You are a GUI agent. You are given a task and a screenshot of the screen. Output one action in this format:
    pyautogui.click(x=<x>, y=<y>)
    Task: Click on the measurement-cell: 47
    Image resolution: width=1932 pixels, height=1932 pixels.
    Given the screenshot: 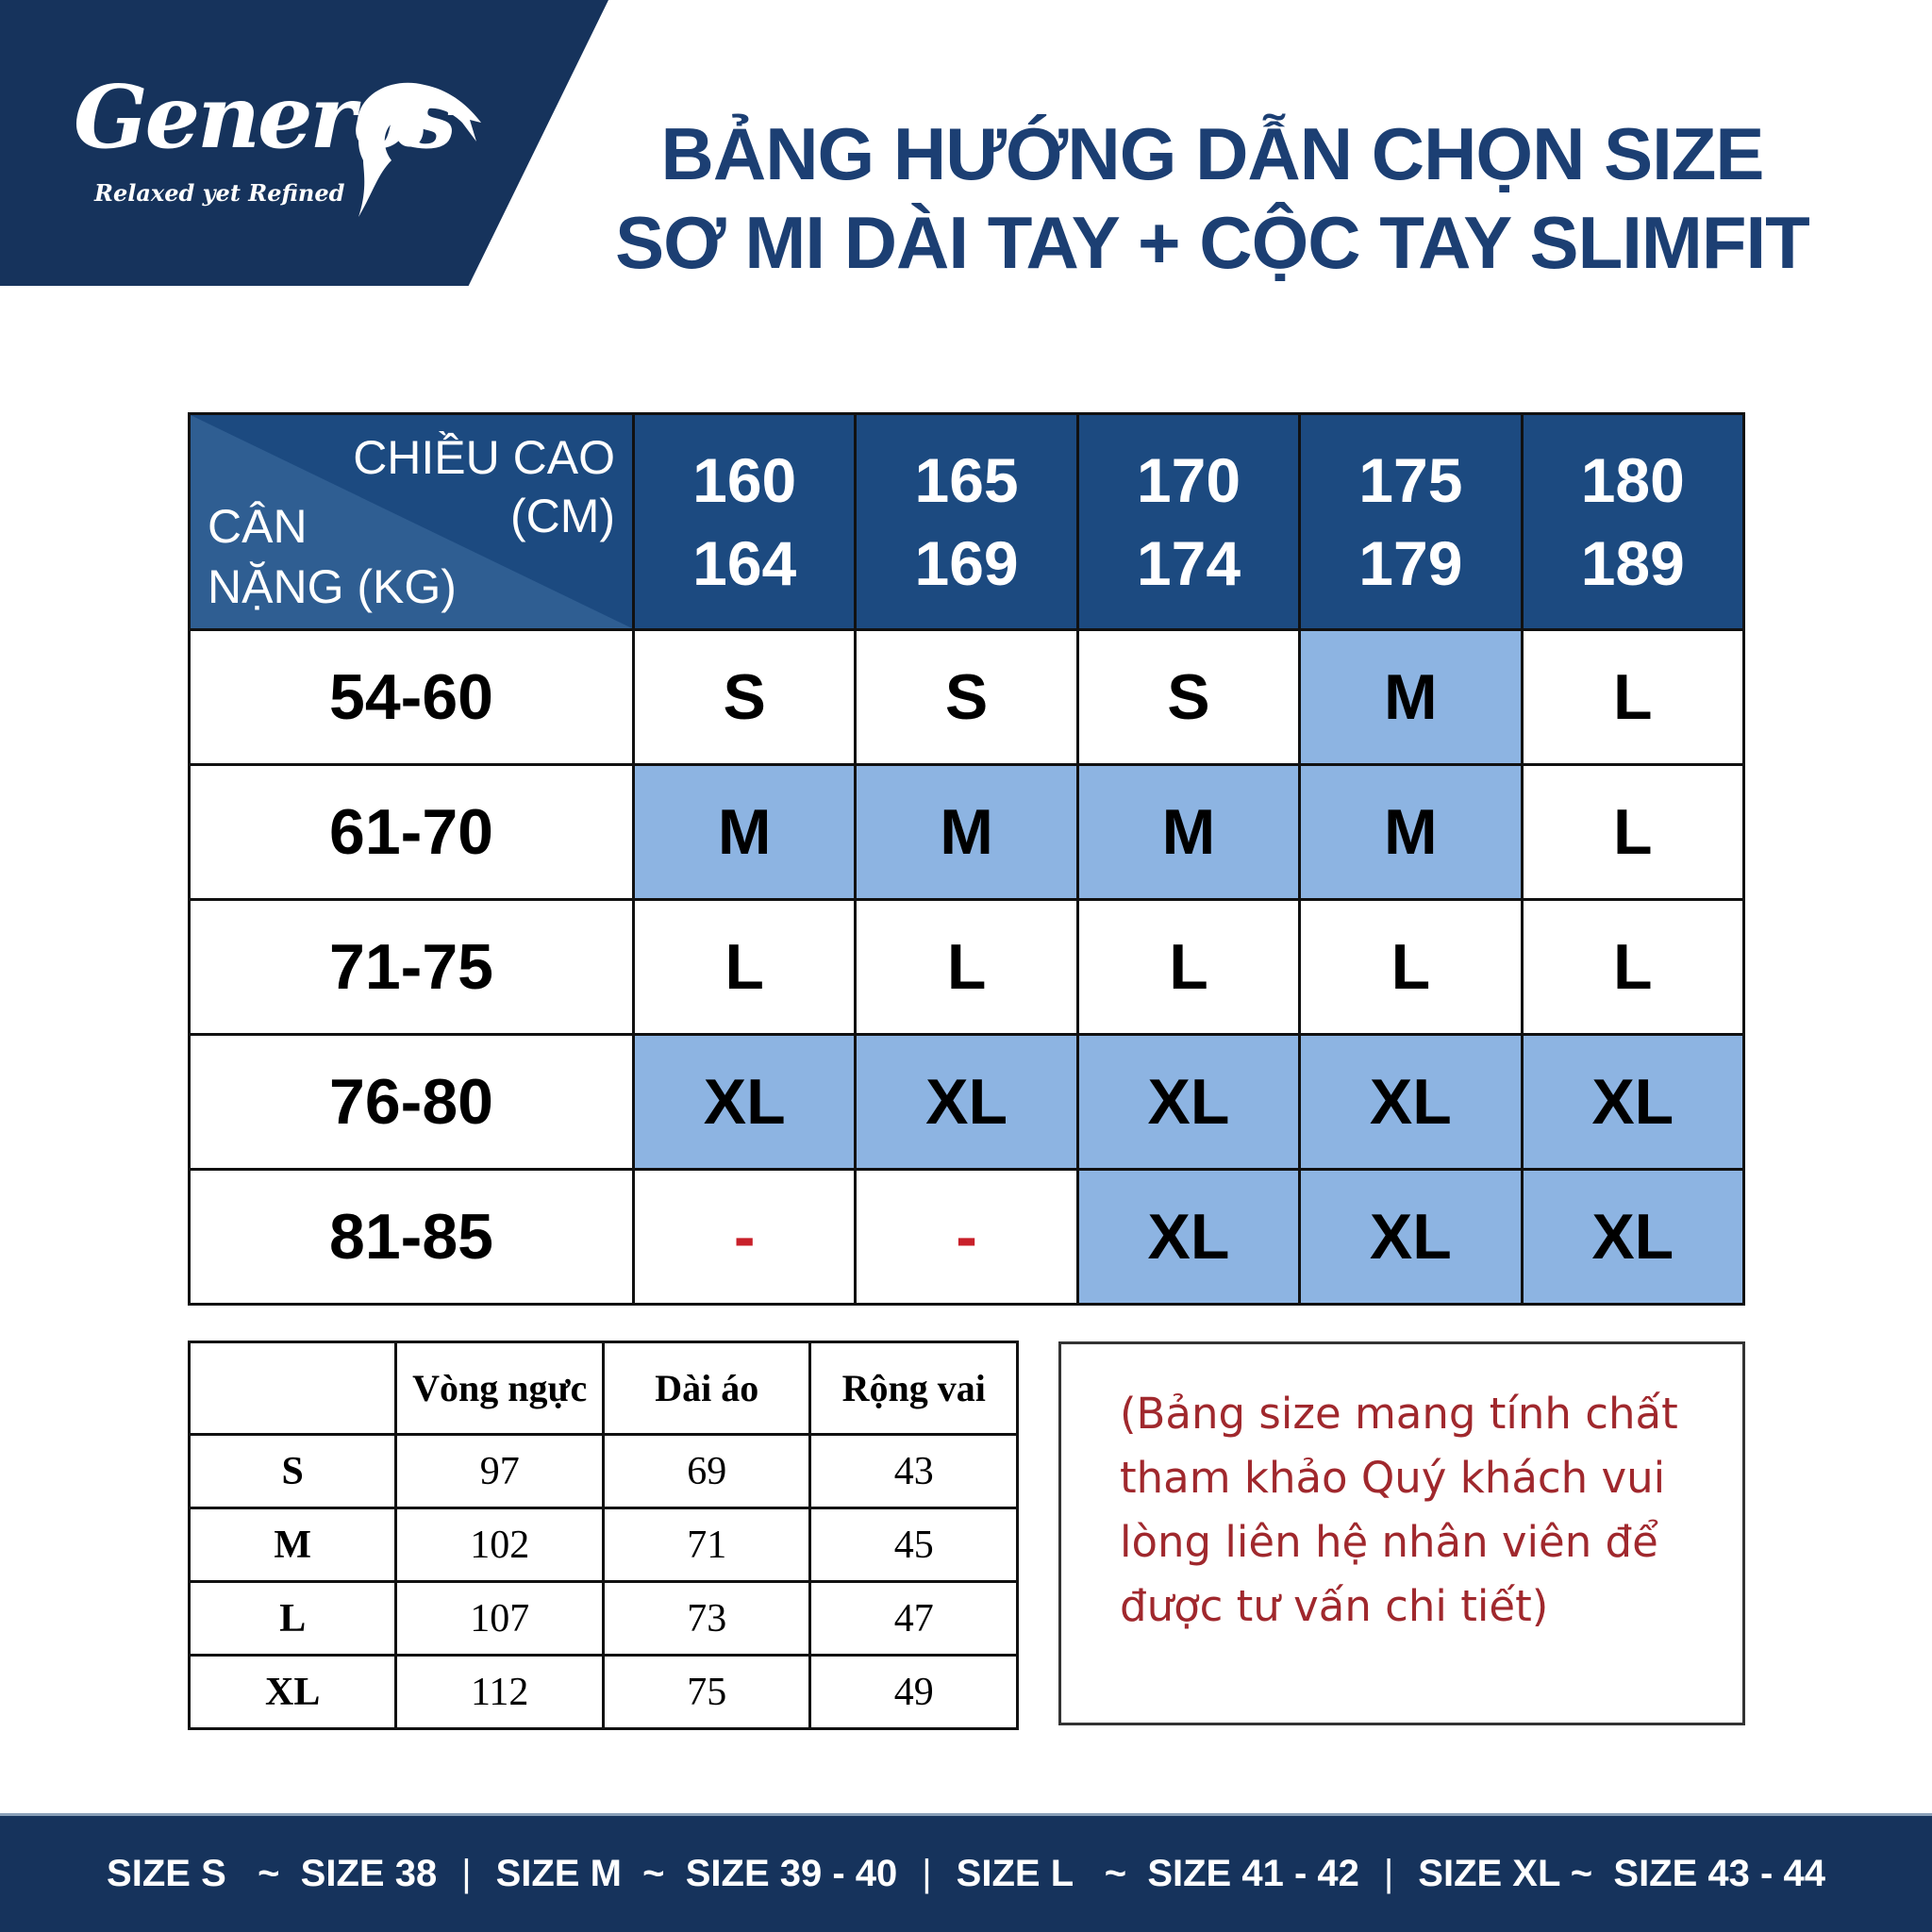 What is the action you would take?
    pyautogui.click(x=914, y=1618)
    